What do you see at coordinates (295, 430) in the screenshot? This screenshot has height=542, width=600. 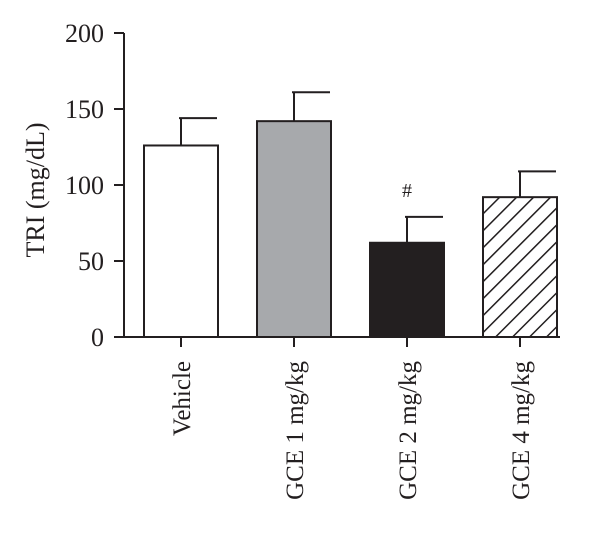 I see `x-tick-label: GCE 1 mg/kg` at bounding box center [295, 430].